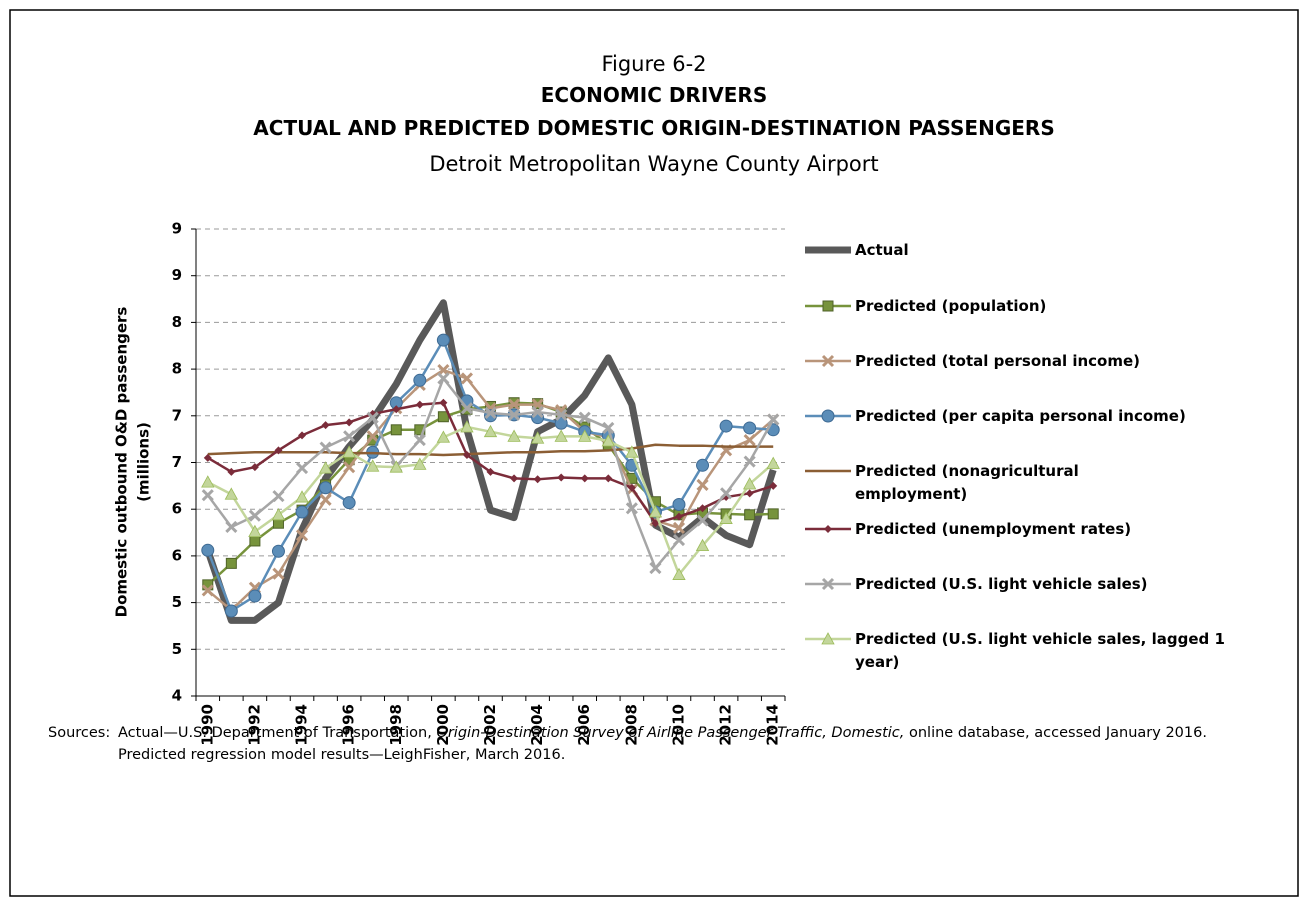  What do you see at coordinates (998, 361) in the screenshot?
I see `legend-label: Predicted (total personal income)` at bounding box center [998, 361].